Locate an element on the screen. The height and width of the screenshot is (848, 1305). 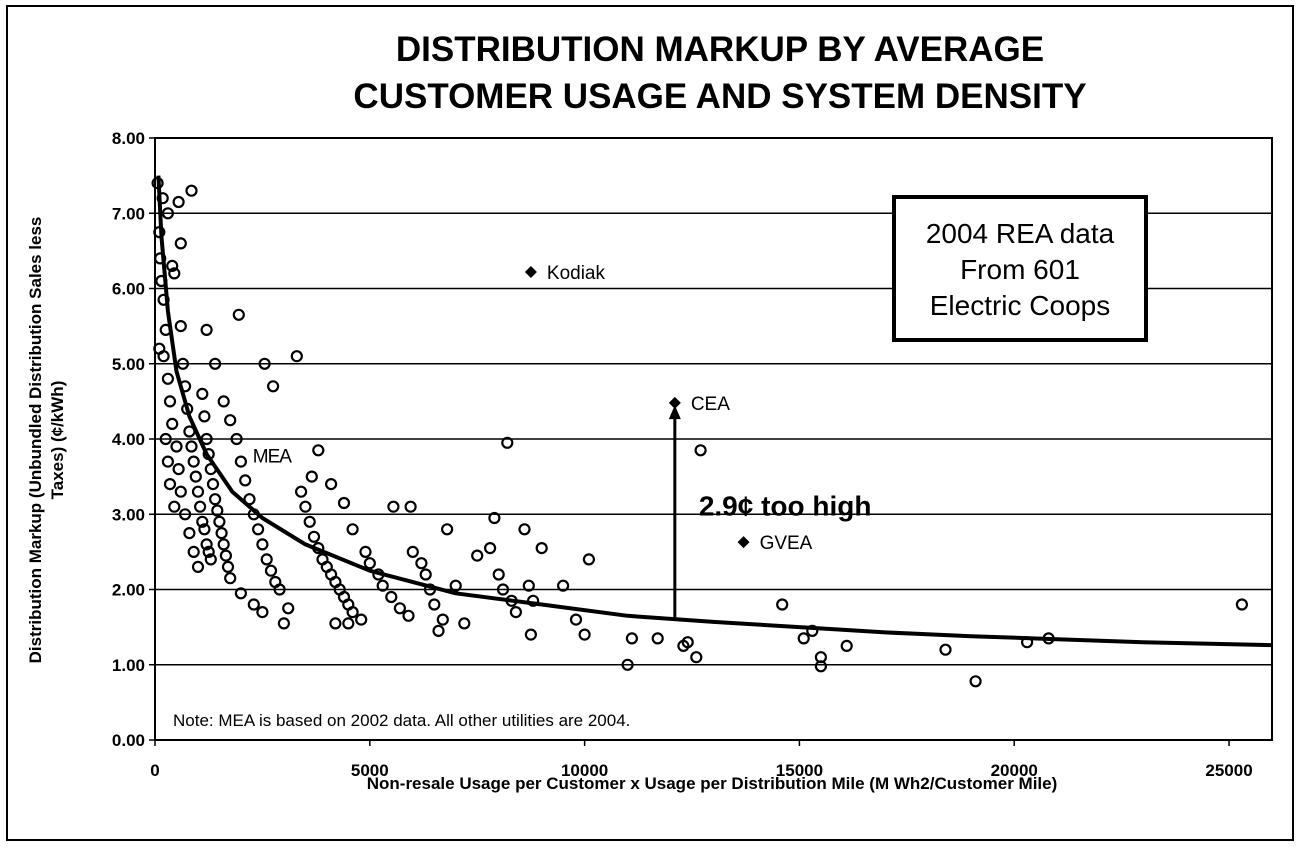
y-tick-label: 0.00 is located at coordinates (128, 740).